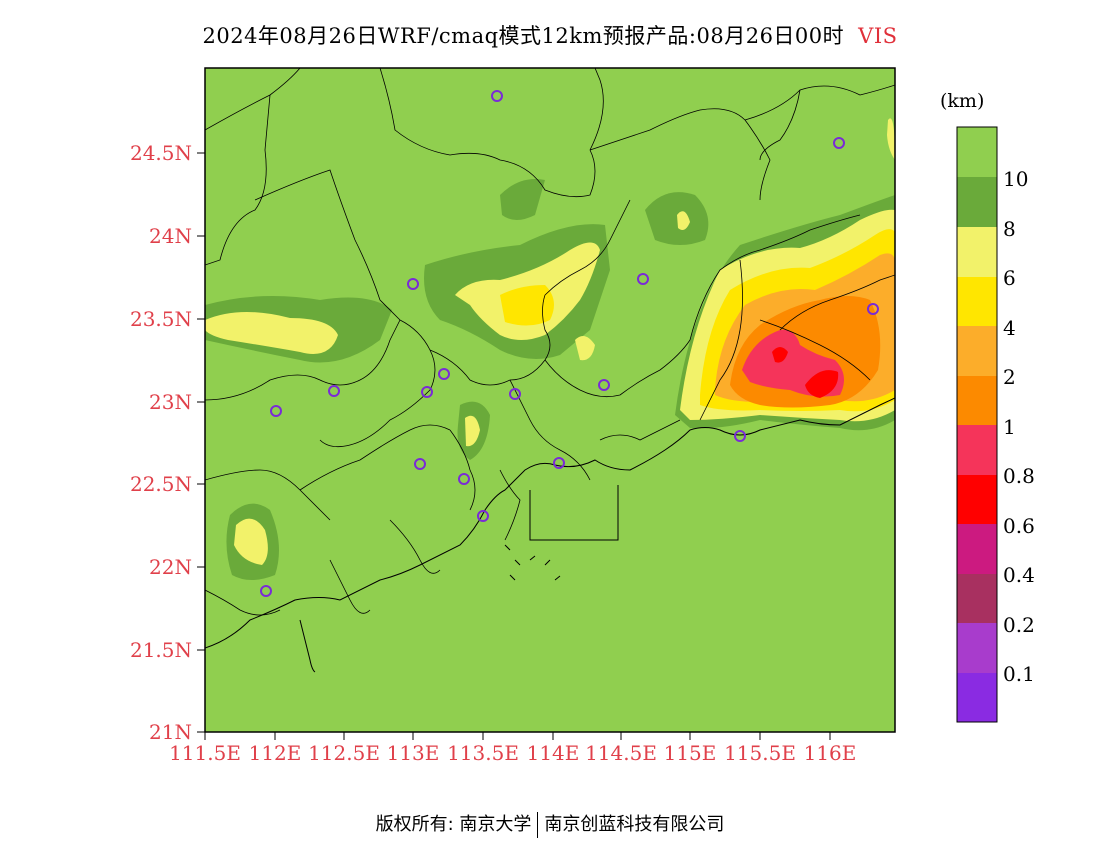  I want to click on lat-tick-label: 24N, so click(170, 236).